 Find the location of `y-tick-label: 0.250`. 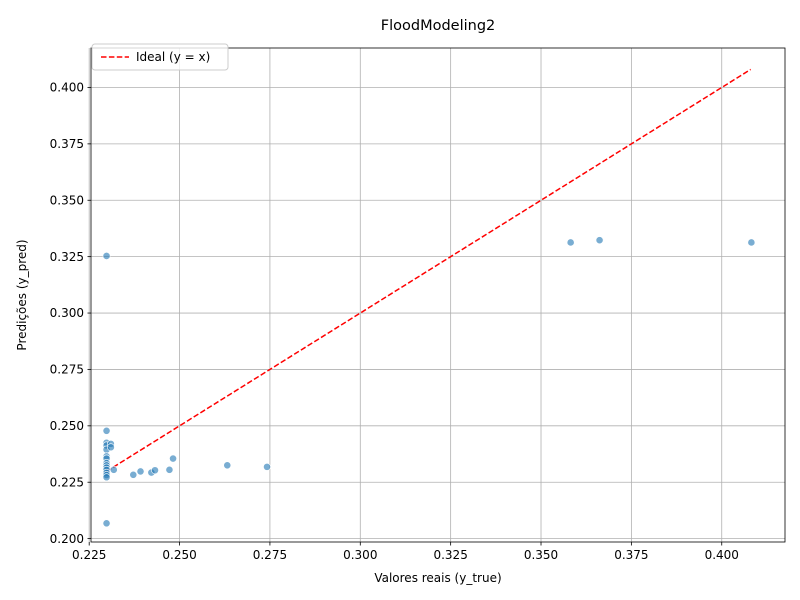

y-tick-label: 0.250 is located at coordinates (67, 426).